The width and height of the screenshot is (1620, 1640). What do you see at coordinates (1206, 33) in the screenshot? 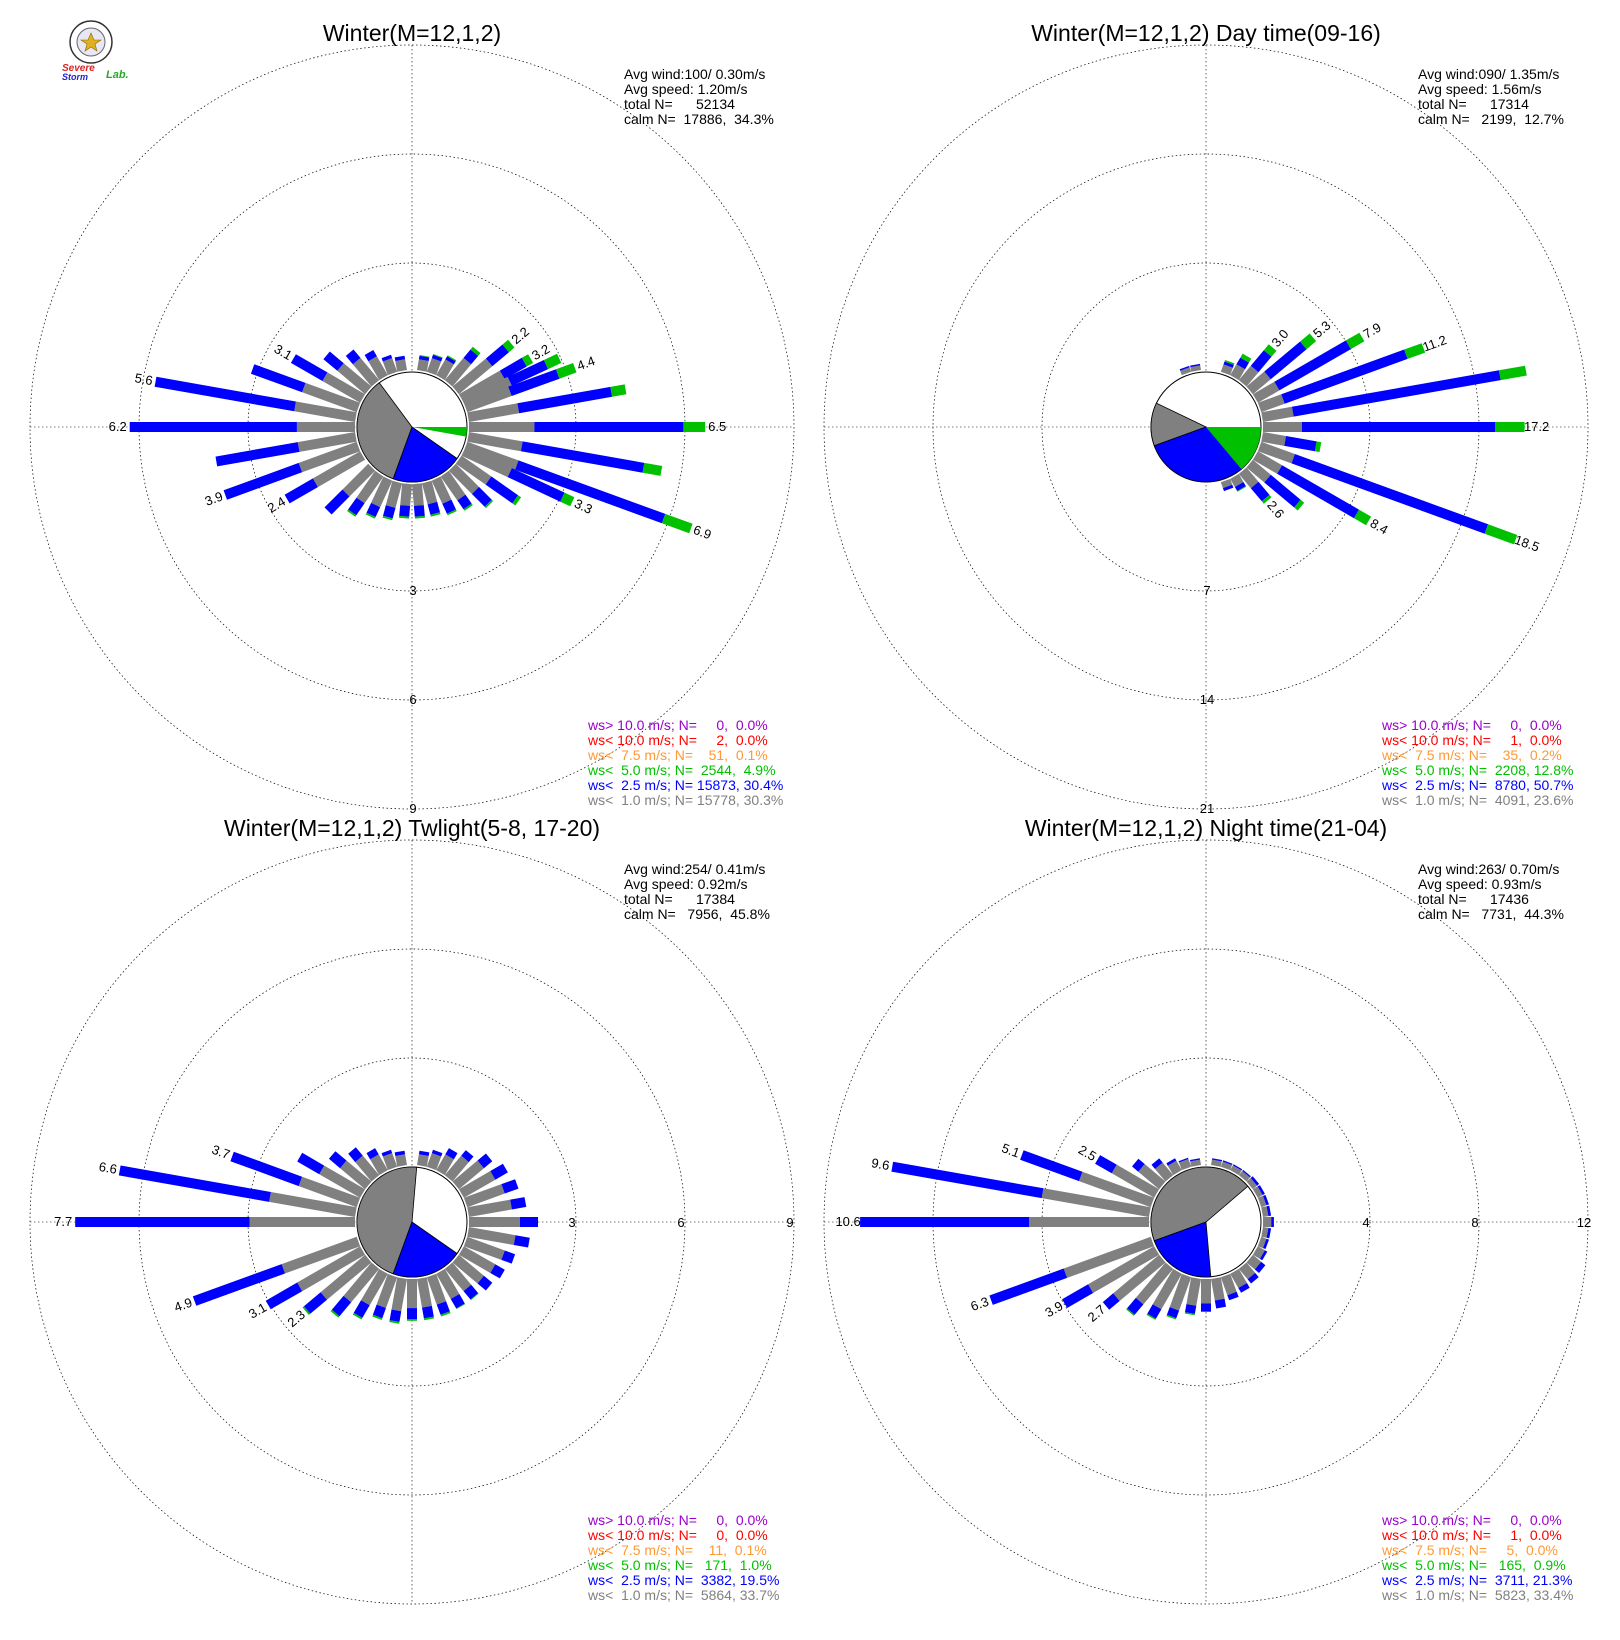
I see `chart-title: Winter(M=12,1,2) Day time(09-16)` at bounding box center [1206, 33].